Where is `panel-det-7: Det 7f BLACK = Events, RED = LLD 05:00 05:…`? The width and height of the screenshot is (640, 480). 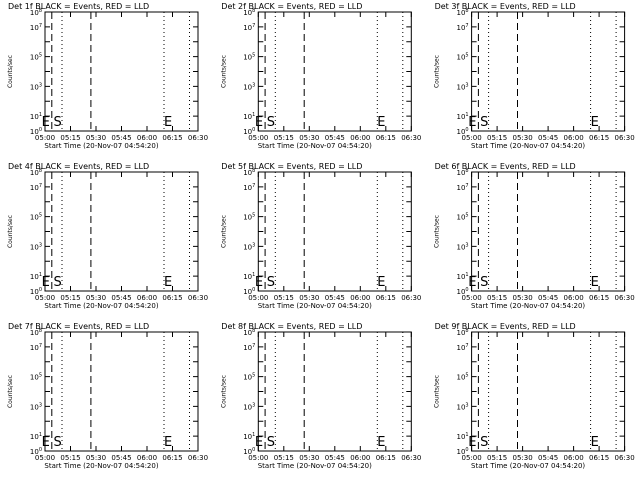 panel-det-7: Det 7f BLACK = Events, RED = LLD 05:00 05:… is located at coordinates (107, 396).